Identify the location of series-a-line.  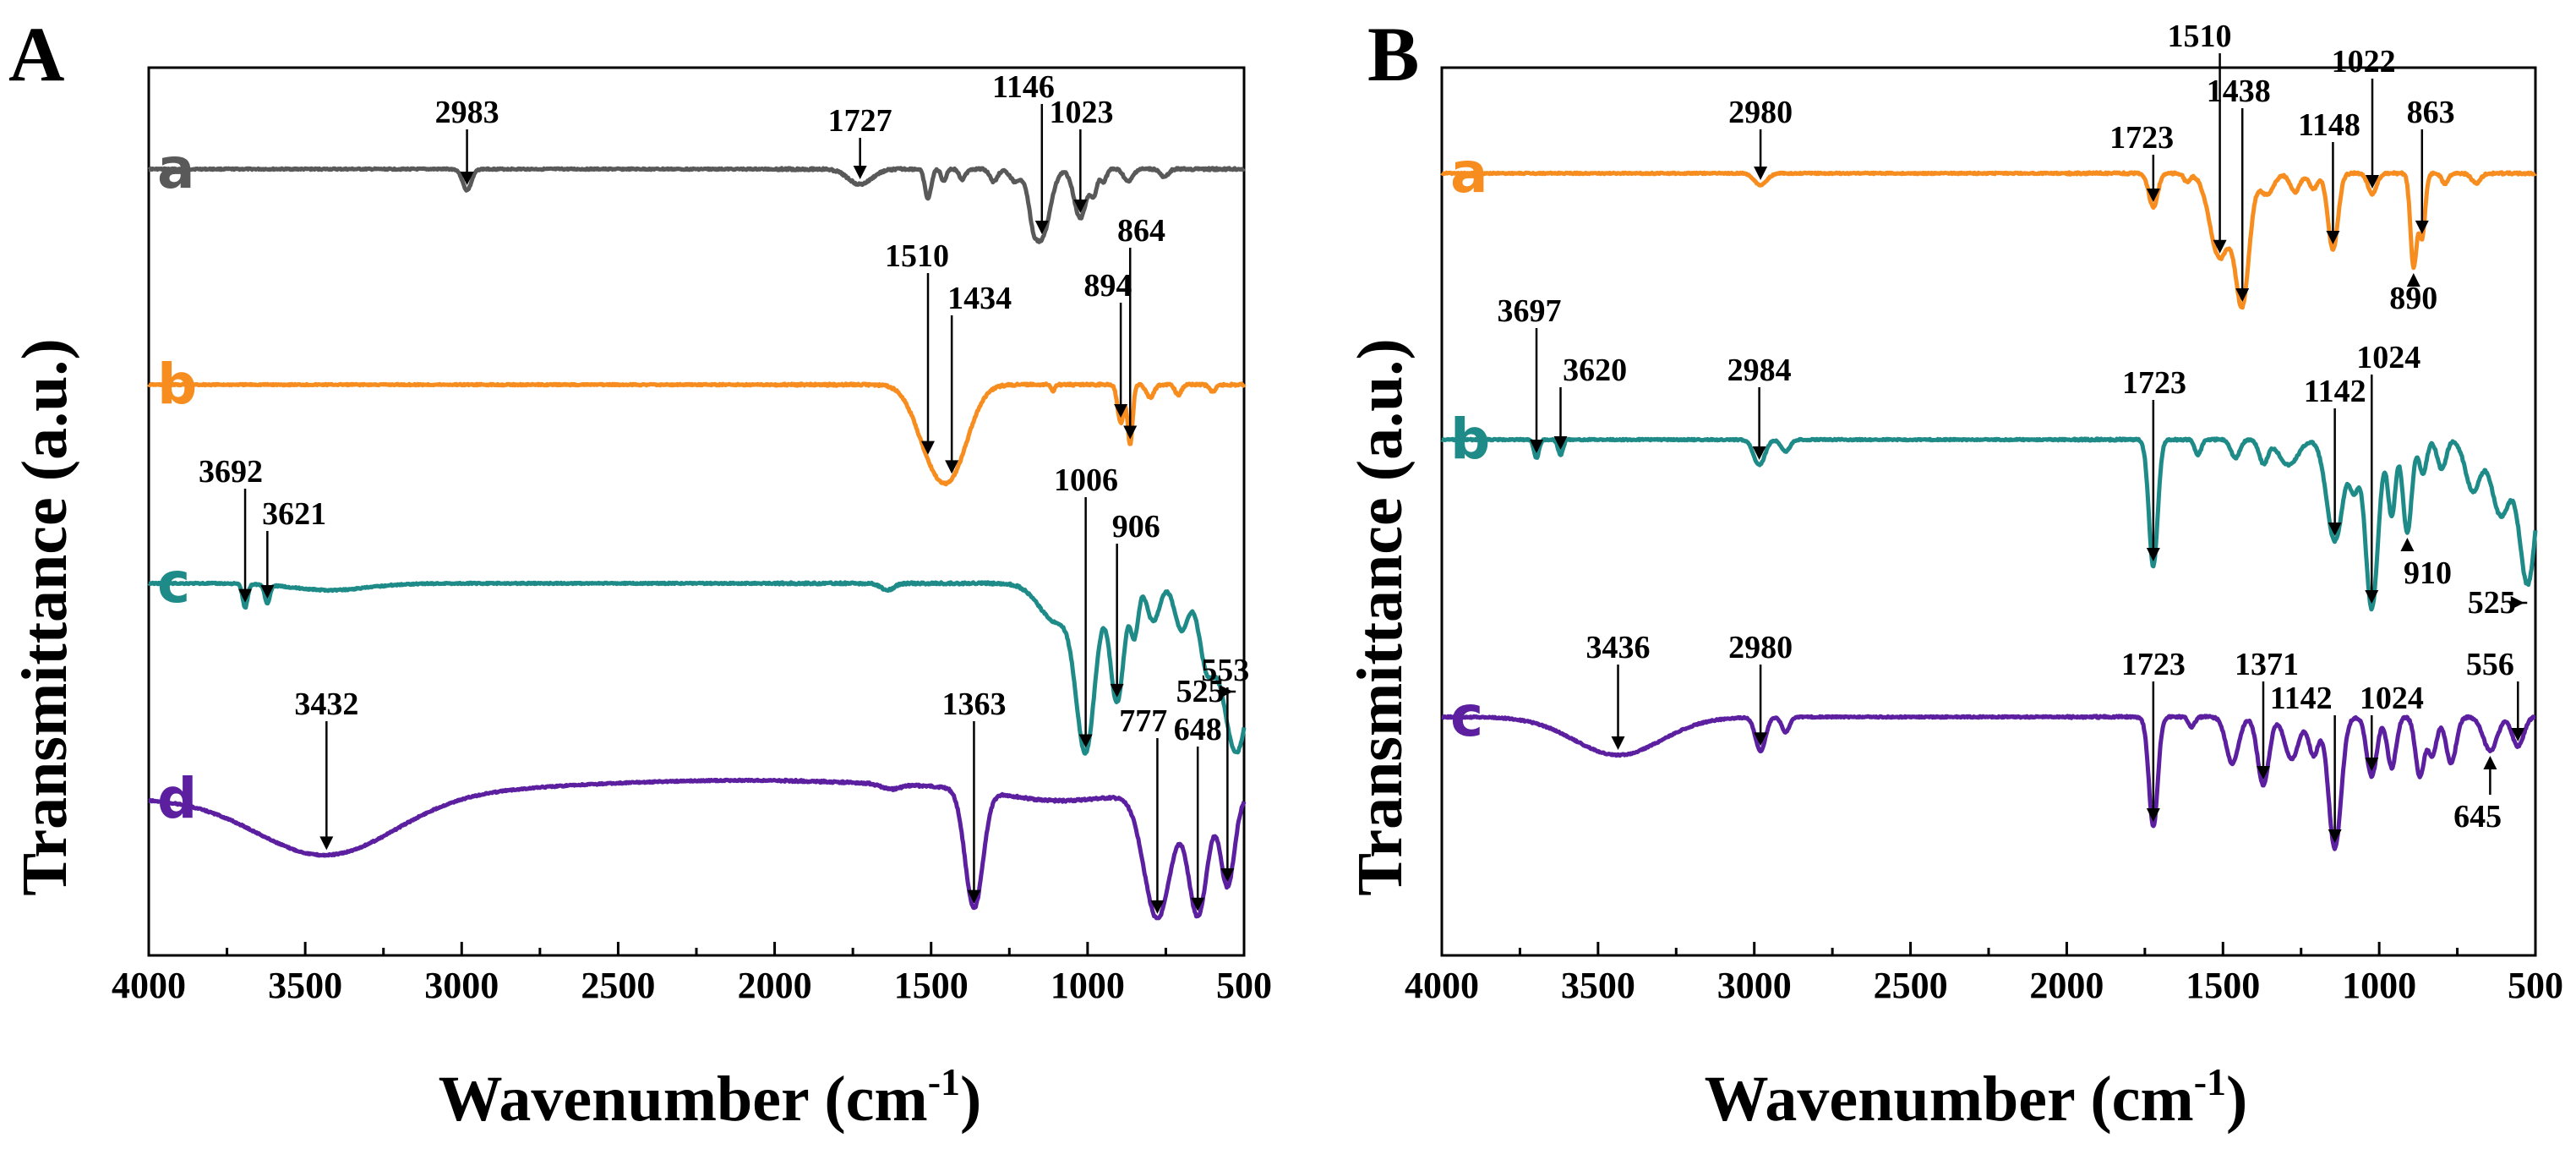
(1988, 240).